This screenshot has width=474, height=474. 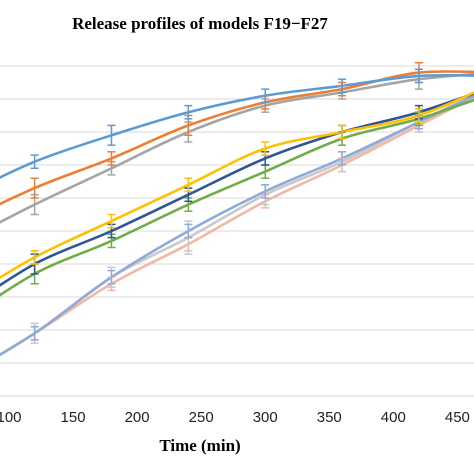 I want to click on x-tick-label: 450, so click(x=457, y=417).